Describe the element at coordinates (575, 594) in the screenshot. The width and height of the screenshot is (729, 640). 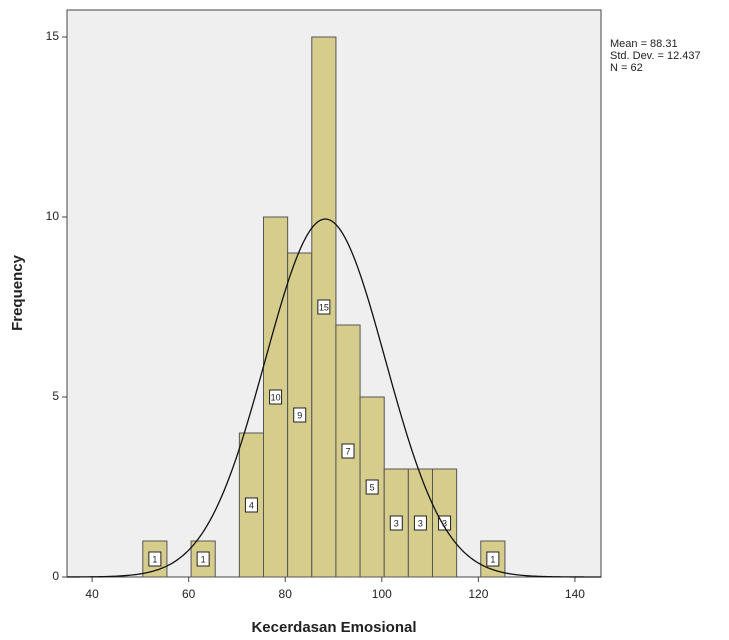
I see `x-tick-label: 140` at that location.